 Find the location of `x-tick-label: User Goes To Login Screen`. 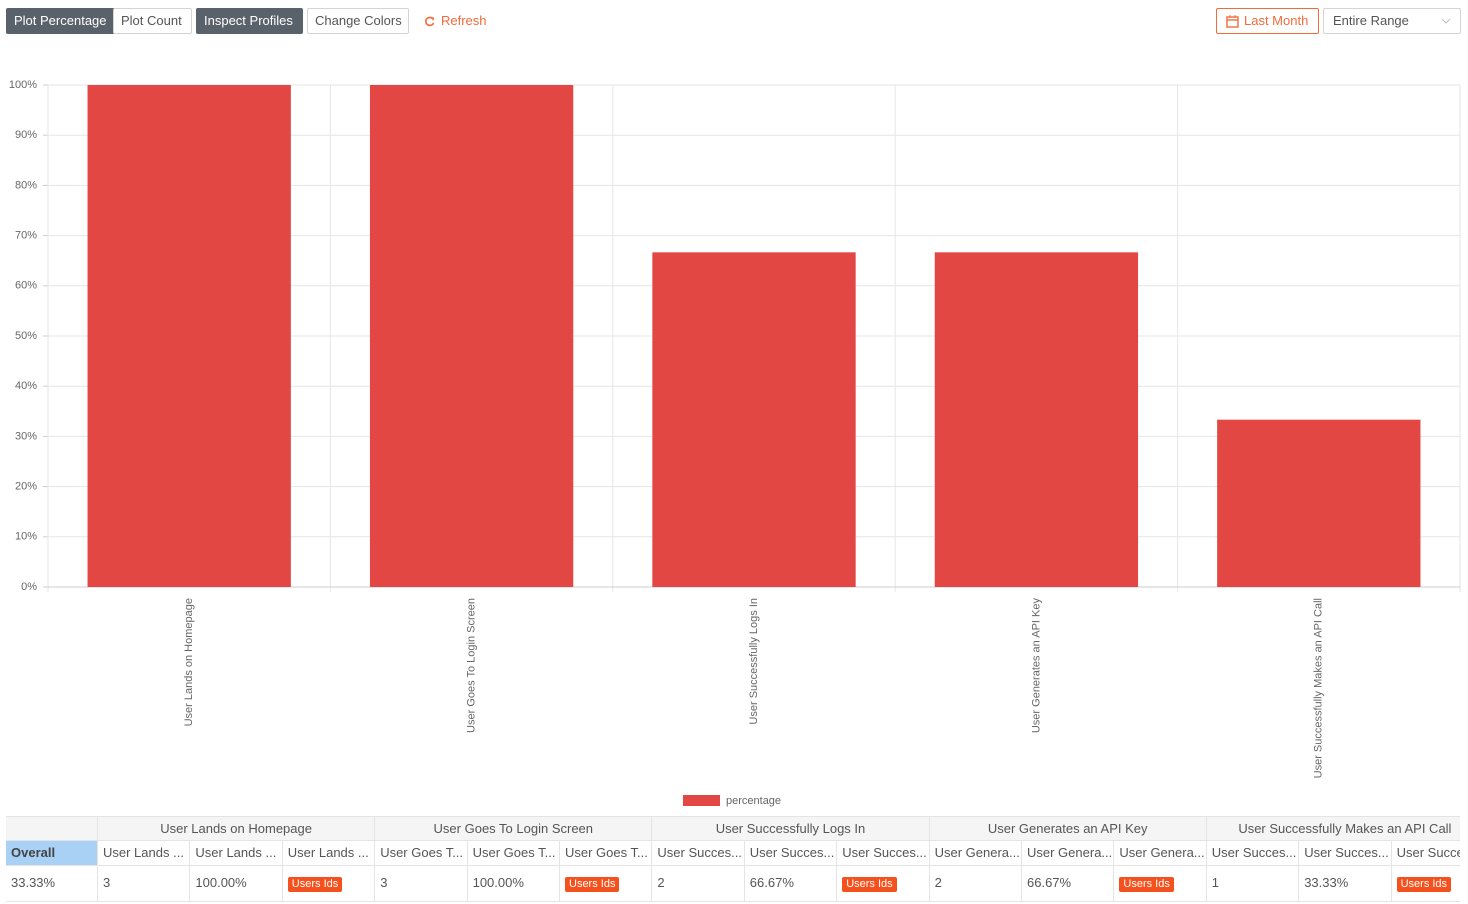

x-tick-label: User Goes To Login Screen is located at coordinates (472, 665).